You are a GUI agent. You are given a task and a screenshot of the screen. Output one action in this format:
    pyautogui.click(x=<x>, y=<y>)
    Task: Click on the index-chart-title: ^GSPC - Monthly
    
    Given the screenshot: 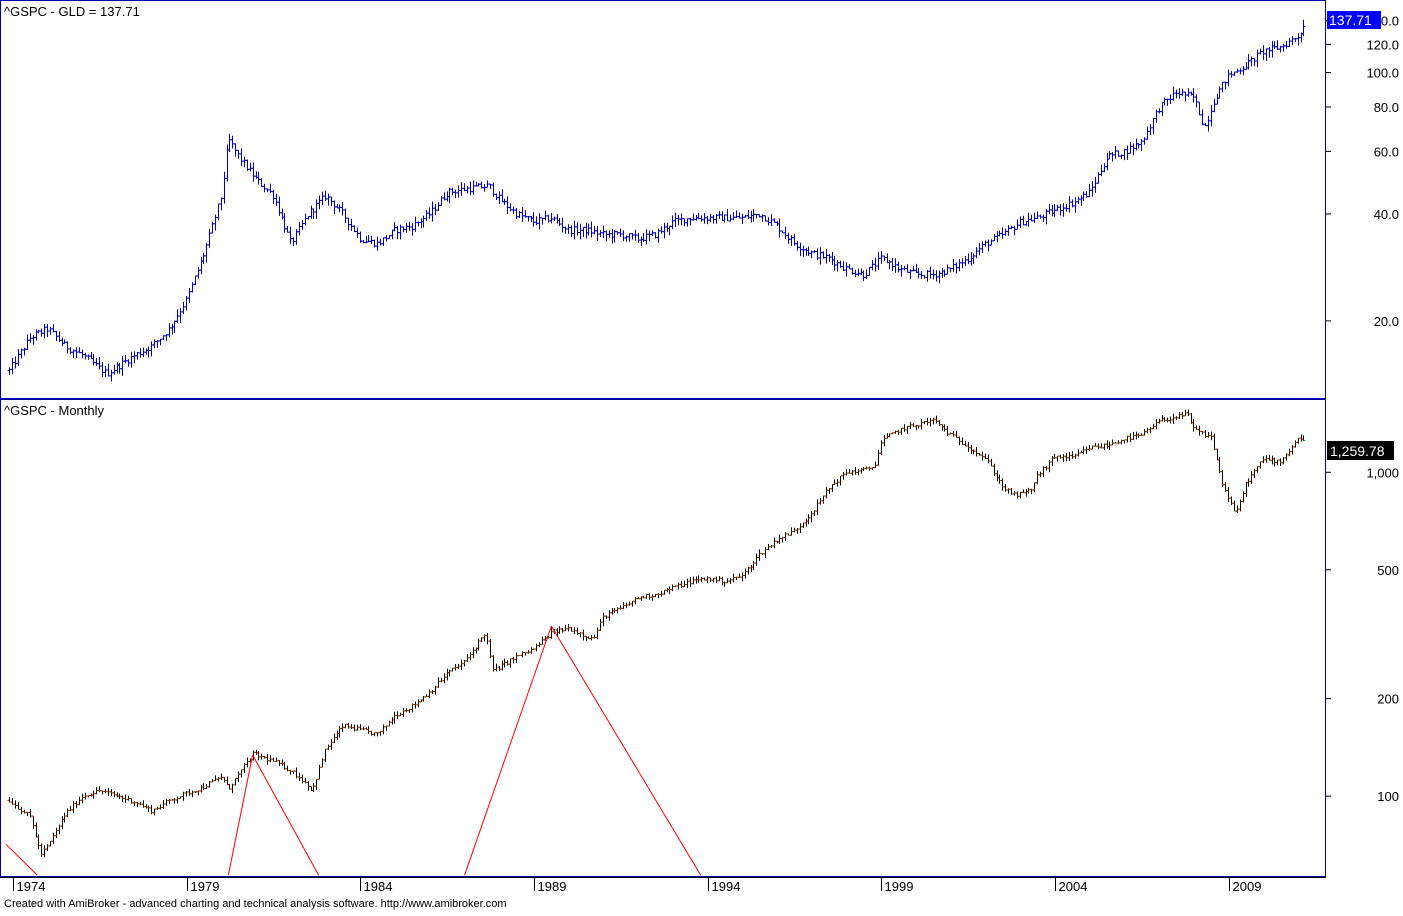 What is the action you would take?
    pyautogui.click(x=54, y=410)
    